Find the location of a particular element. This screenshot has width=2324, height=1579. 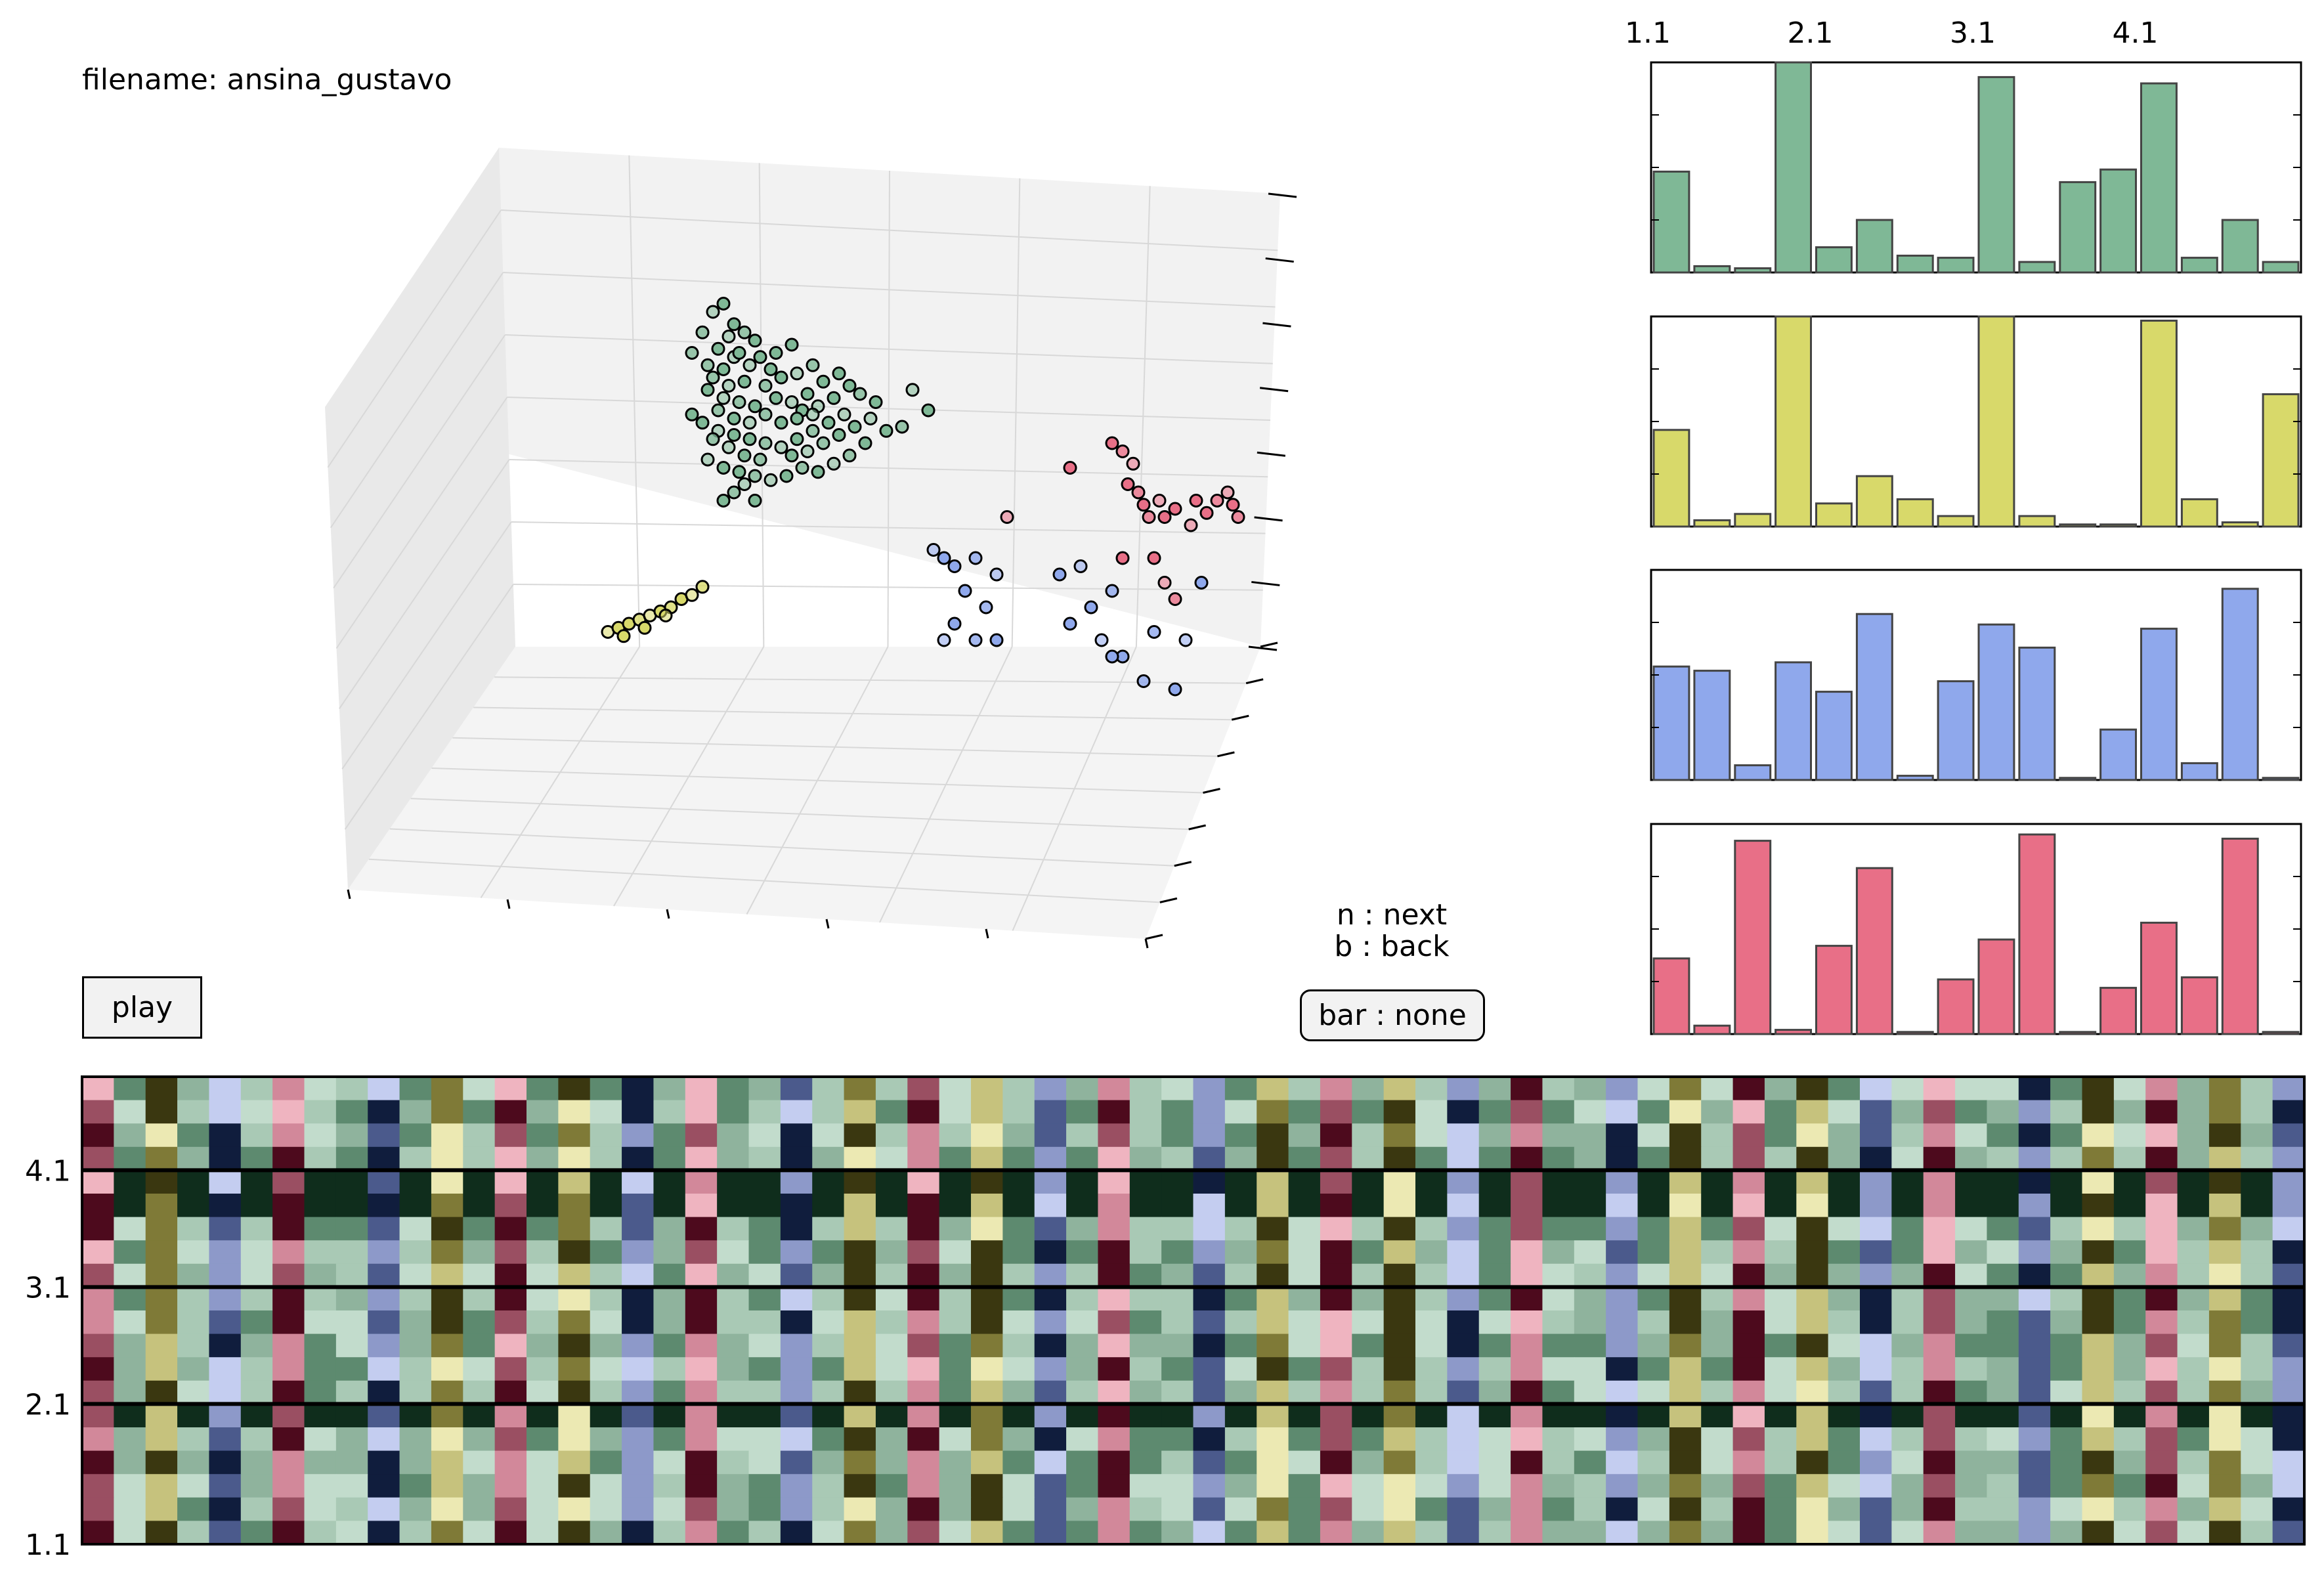

bar-mode-button: bar : none is located at coordinates (1392, 1015).